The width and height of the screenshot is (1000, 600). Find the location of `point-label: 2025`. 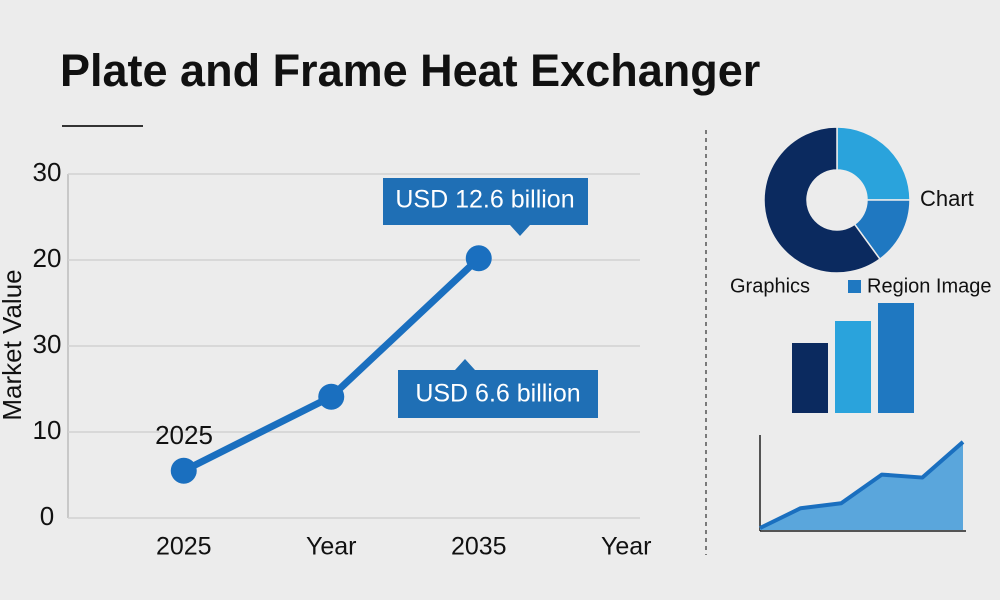

point-label: 2025 is located at coordinates (184, 435).